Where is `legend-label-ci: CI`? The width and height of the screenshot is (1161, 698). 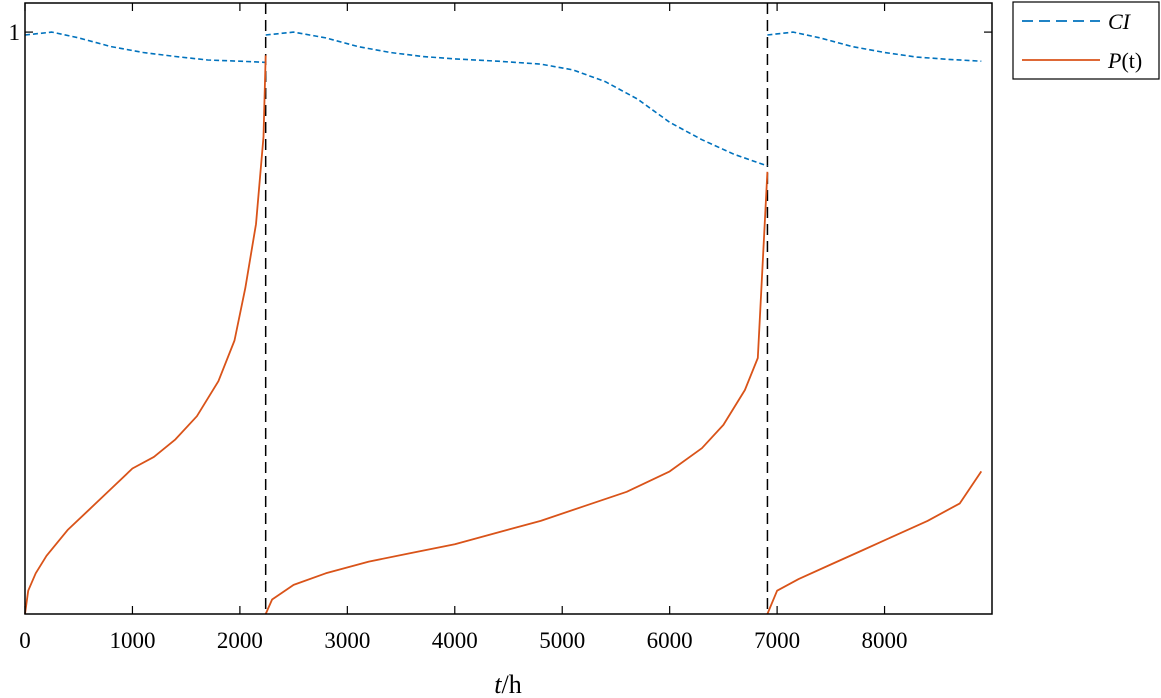
legend-label-ci: CI is located at coordinates (1120, 21).